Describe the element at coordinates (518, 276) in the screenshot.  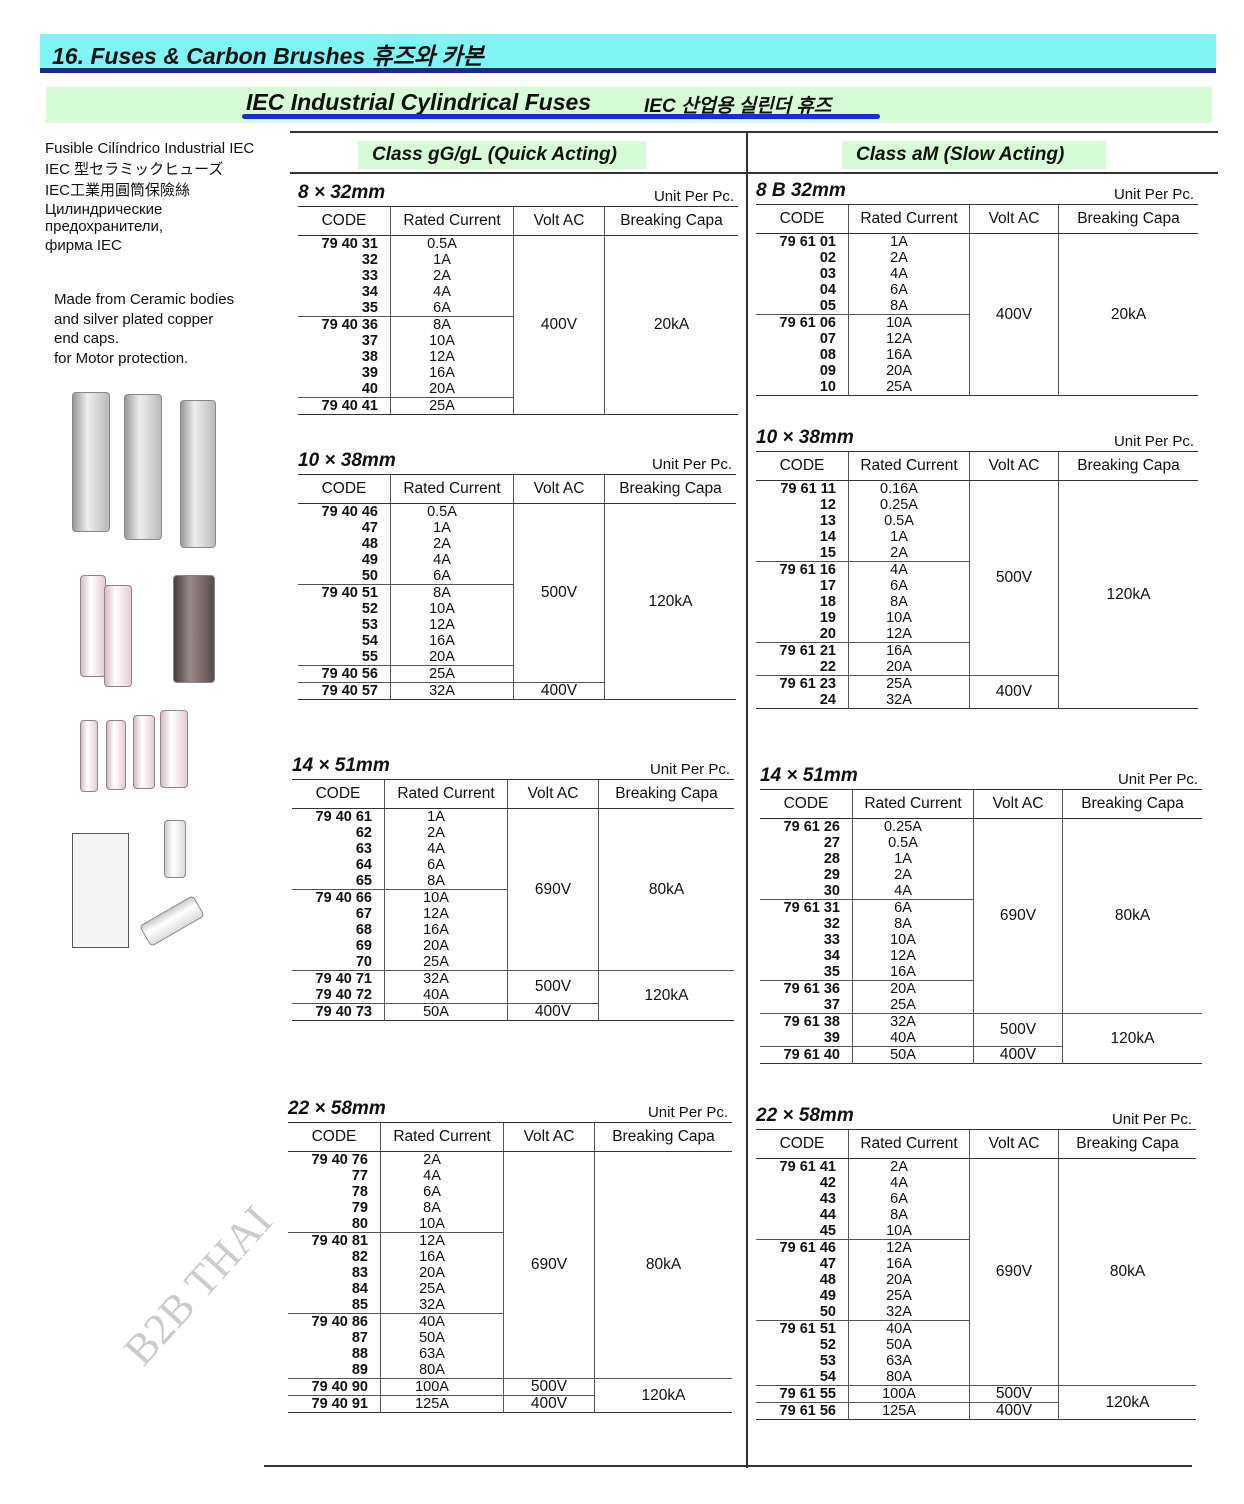
I see `table-row: 33 2A` at that location.